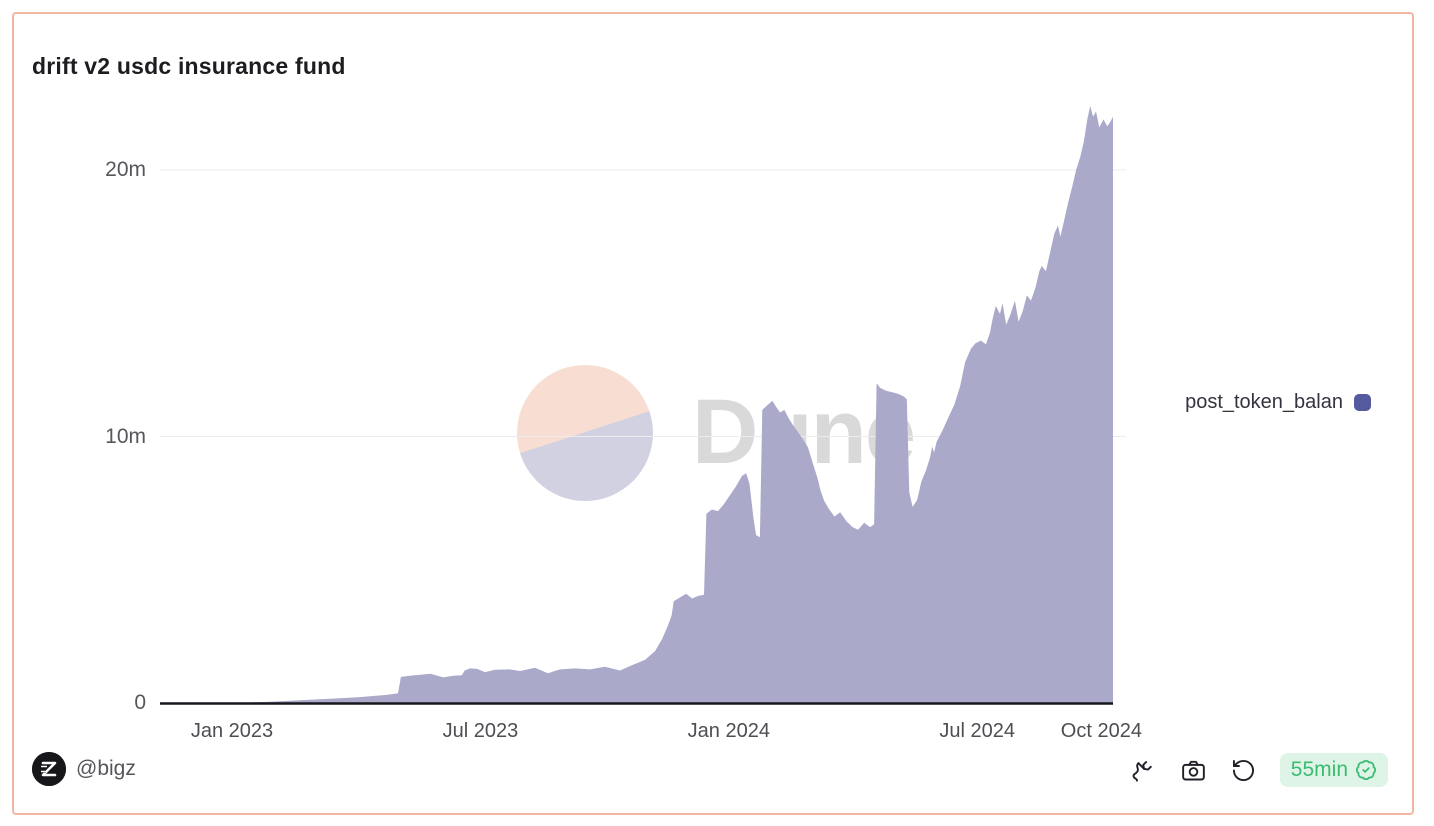  I want to click on legend-label: post_token_balan, so click(1264, 402).